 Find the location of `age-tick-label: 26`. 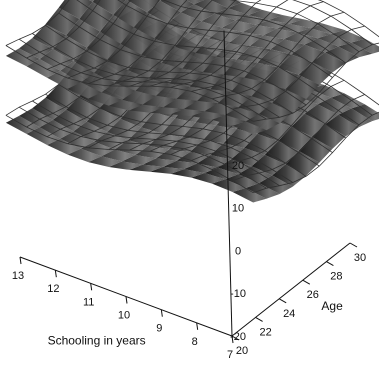

age-tick-label: 26 is located at coordinates (313, 295).